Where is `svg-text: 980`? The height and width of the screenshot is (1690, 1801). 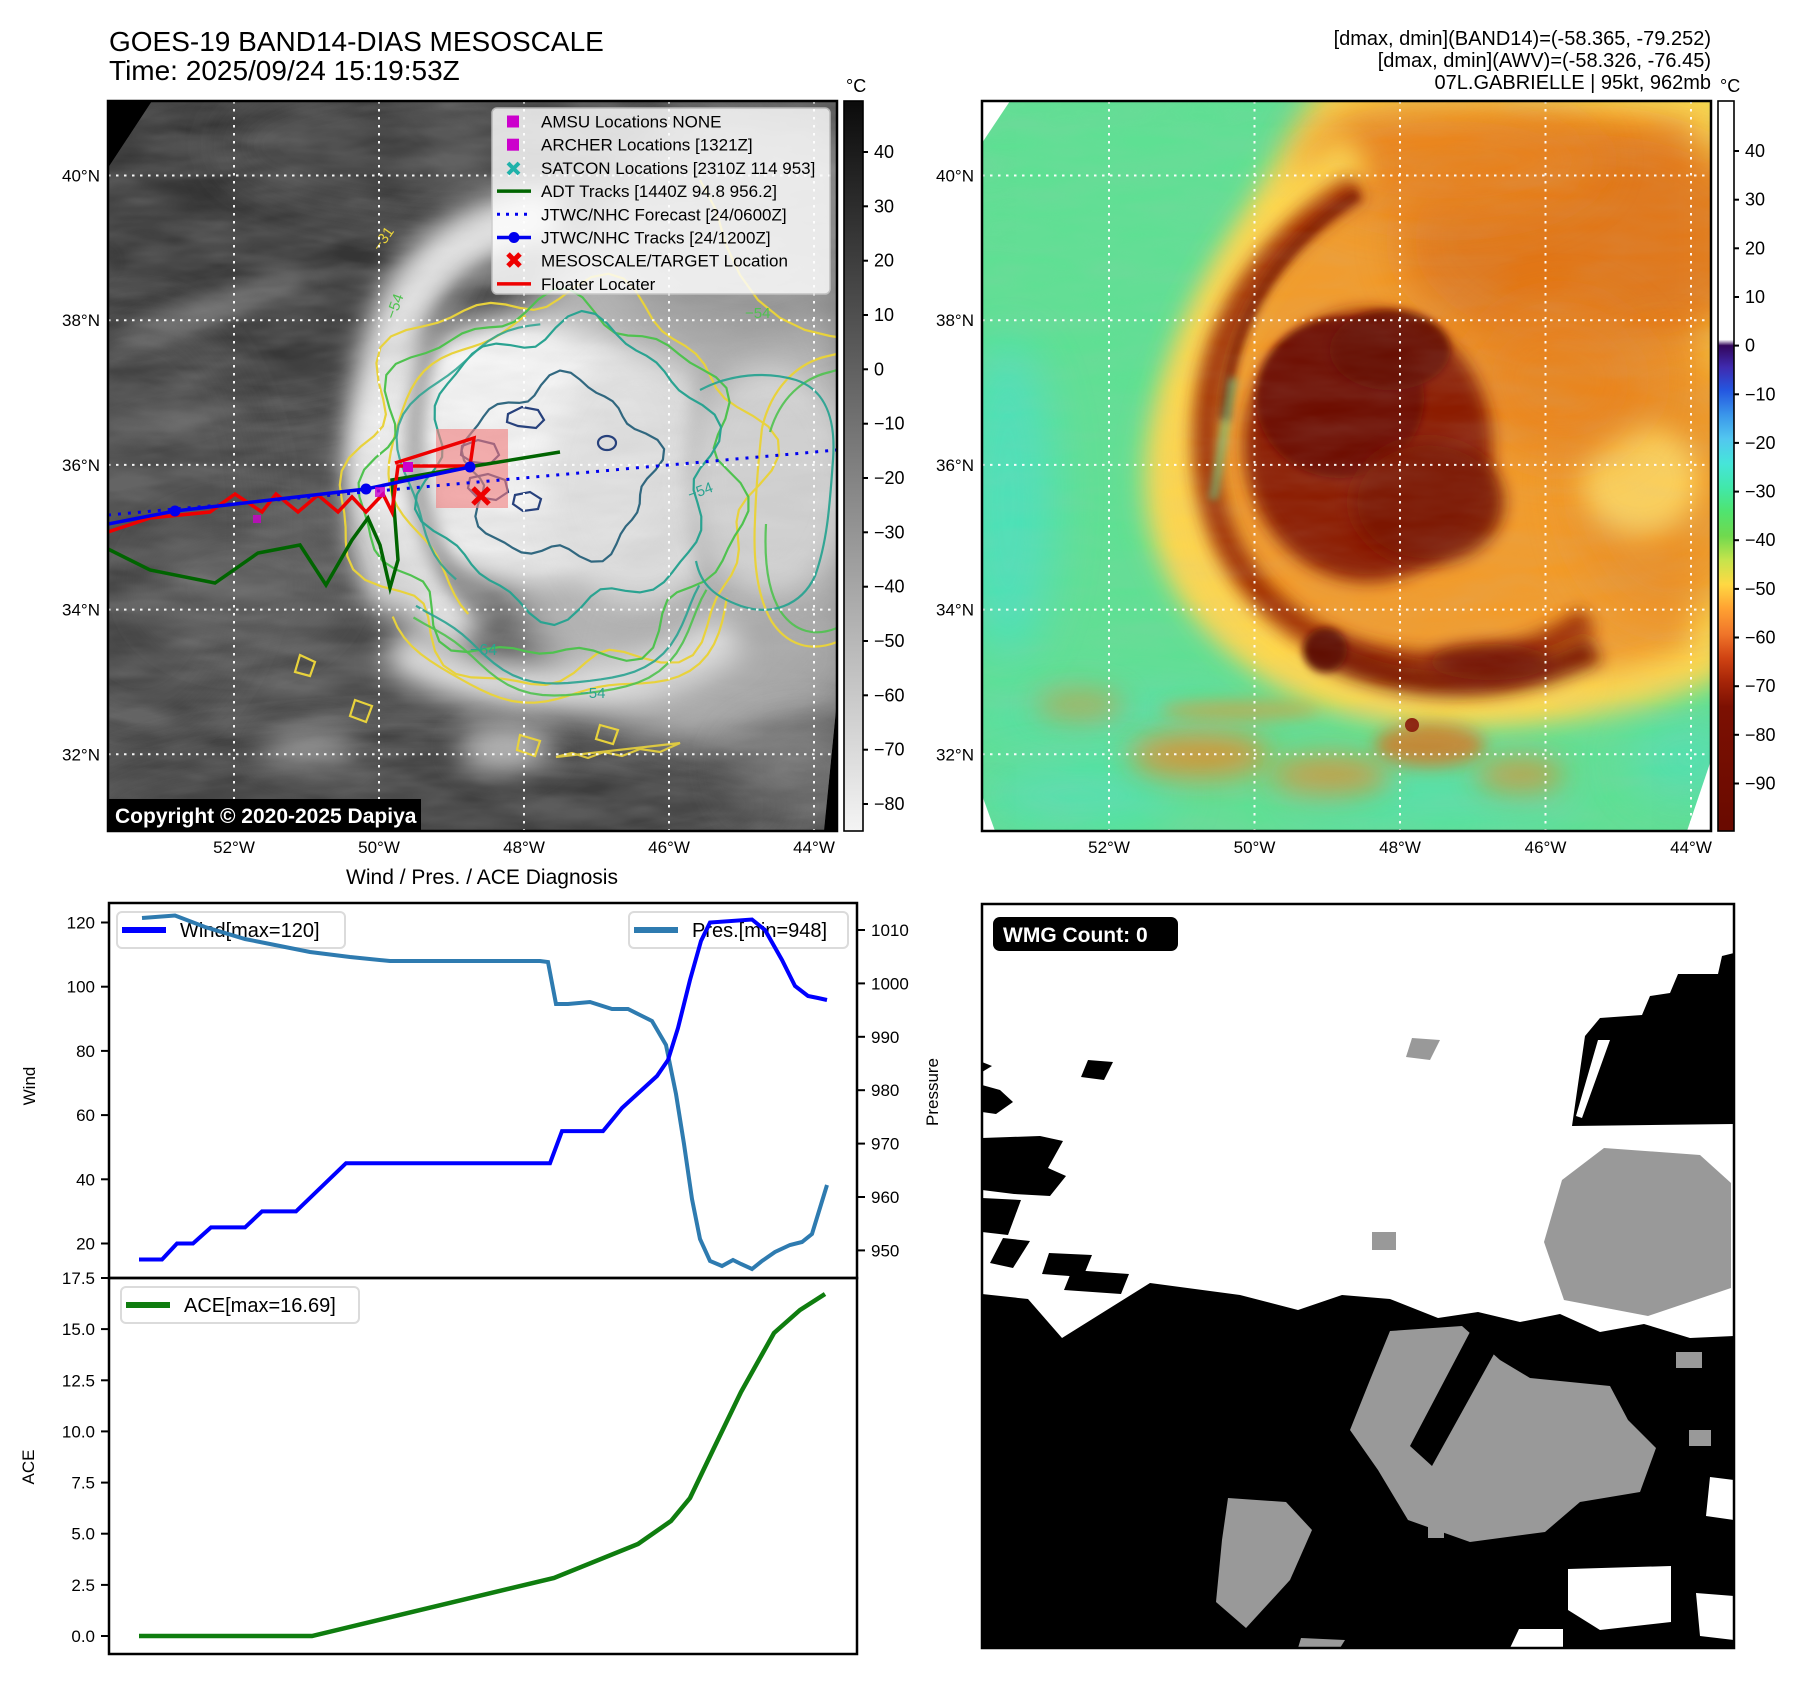
svg-text: 980 is located at coordinates (885, 1090).